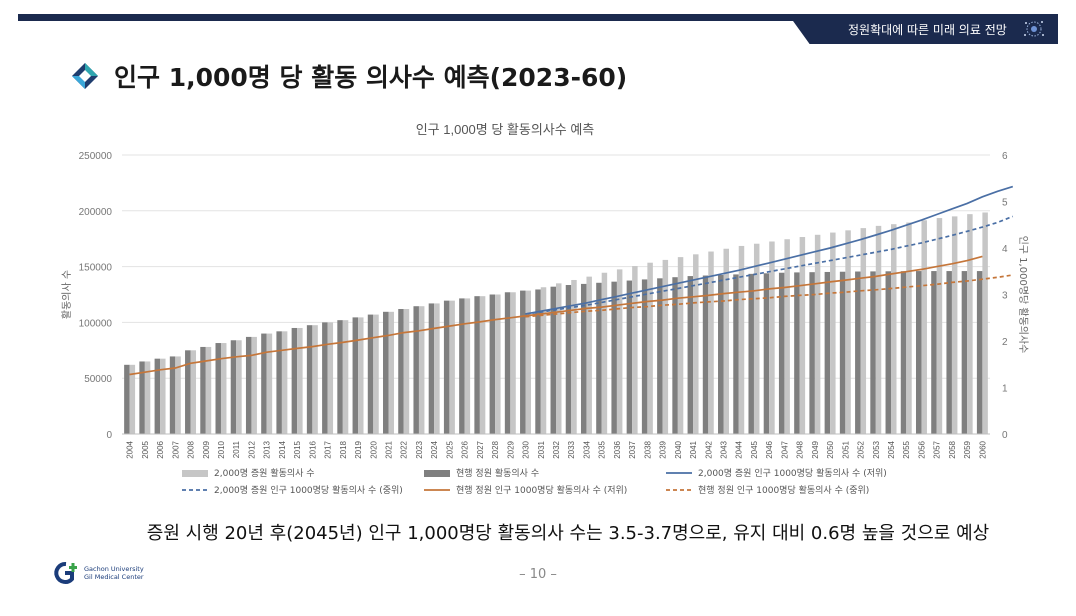  What do you see at coordinates (66, 294) in the screenshot?
I see `y-axis-label: 활동의사 수` at bounding box center [66, 294].